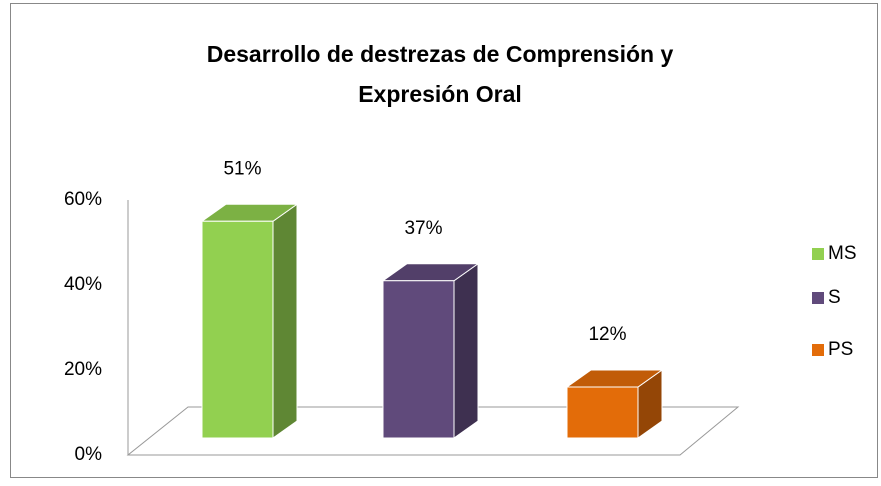  I want to click on y-tick-label: 20%, so click(83, 369).